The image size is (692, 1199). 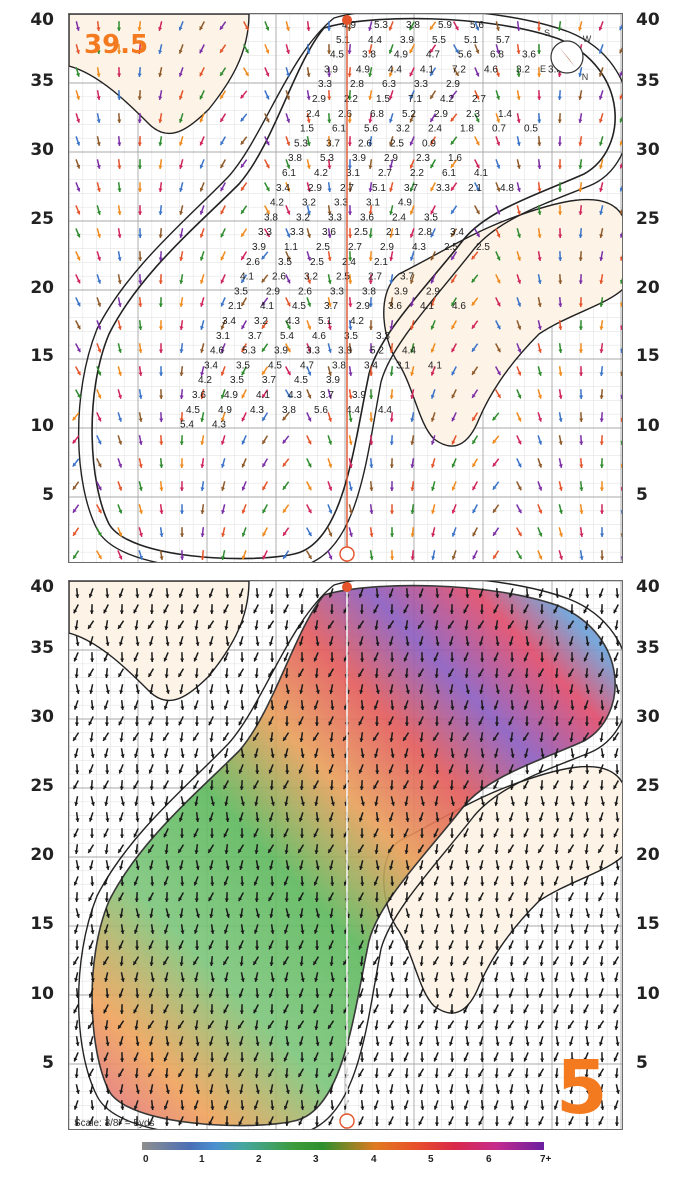 I want to click on slope-value: 0.5, so click(x=531, y=129).